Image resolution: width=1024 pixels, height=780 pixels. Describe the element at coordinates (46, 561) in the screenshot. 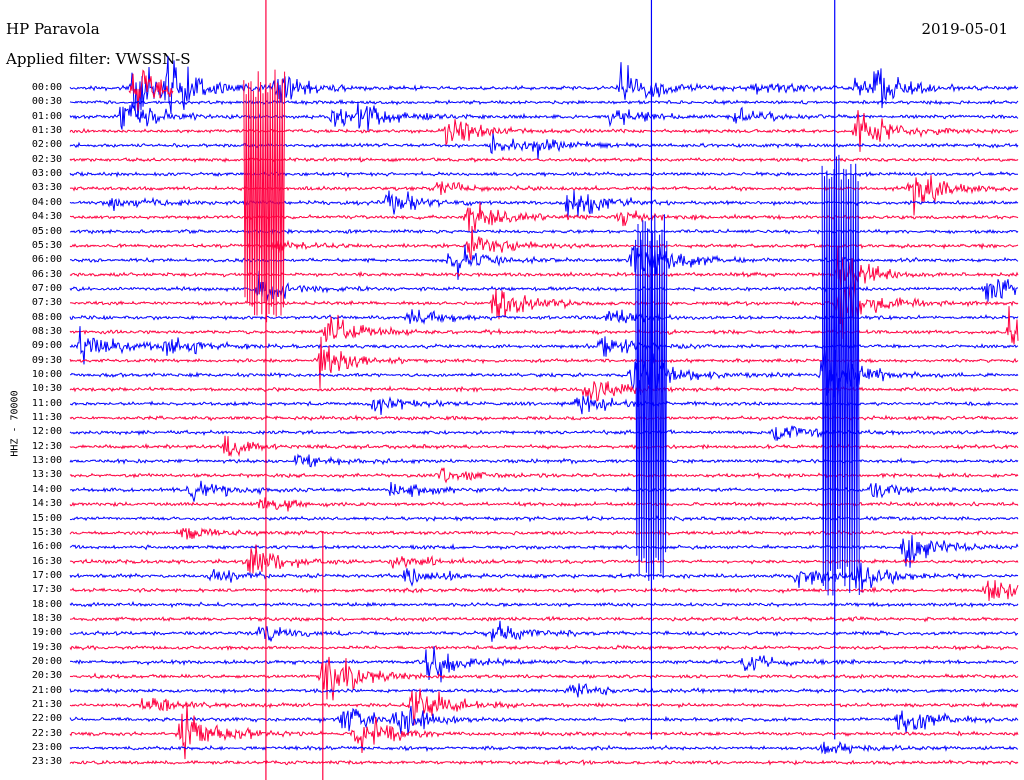

I see `trace-time-label: 16:30` at that location.